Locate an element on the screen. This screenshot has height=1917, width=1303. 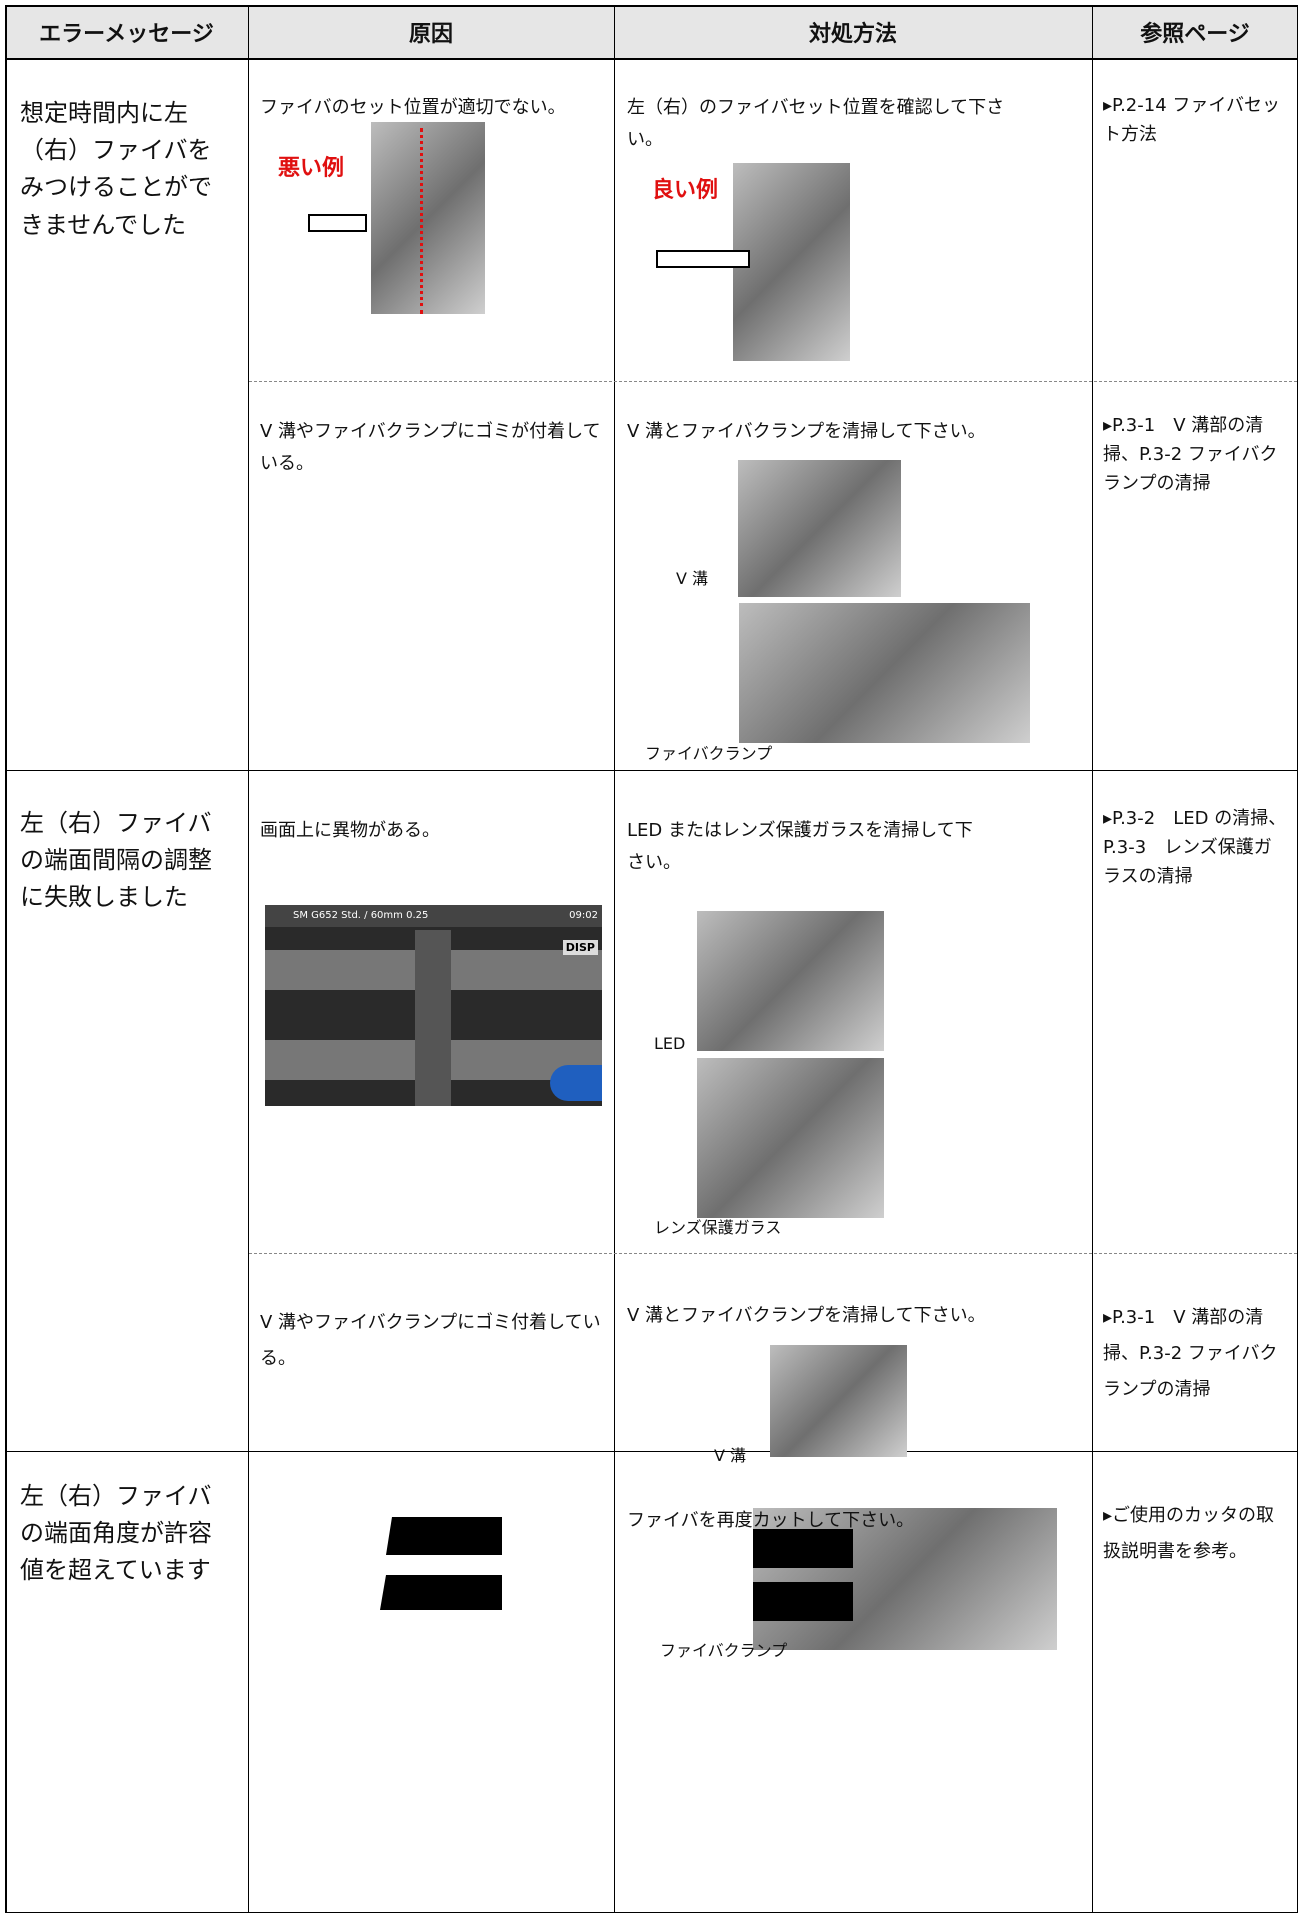
error-message: 左（右）ファイバの端面角度が許容値を超えています is located at coordinates (116, 1533).